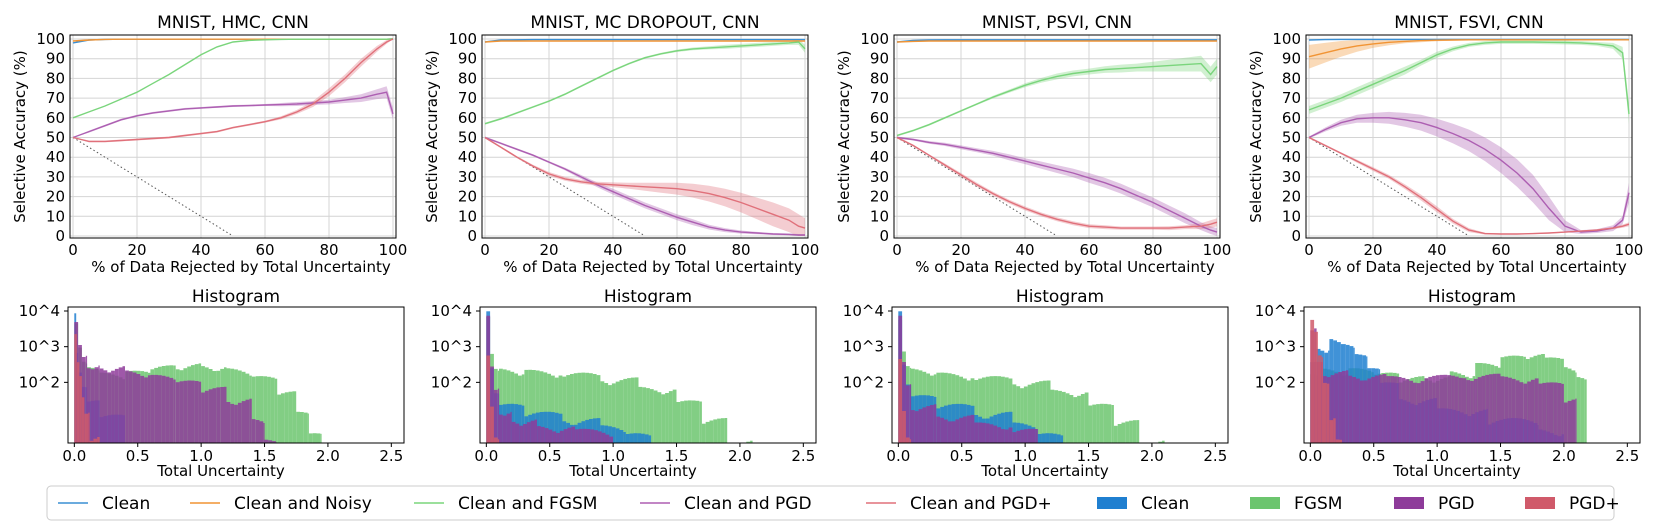  What do you see at coordinates (126, 504) in the screenshot?
I see `legend-label: Clean` at bounding box center [126, 504].